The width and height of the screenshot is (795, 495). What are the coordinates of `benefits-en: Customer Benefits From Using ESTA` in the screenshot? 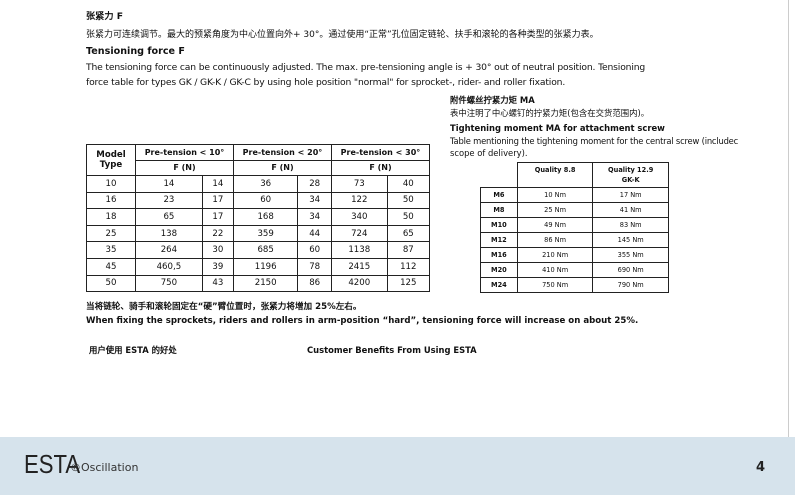 It's located at (392, 350).